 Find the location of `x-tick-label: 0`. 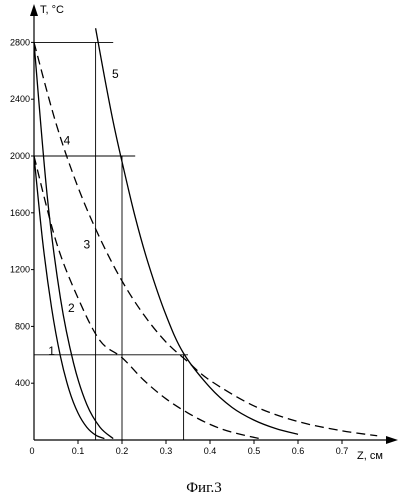

x-tick-label: 0 is located at coordinates (31, 451).